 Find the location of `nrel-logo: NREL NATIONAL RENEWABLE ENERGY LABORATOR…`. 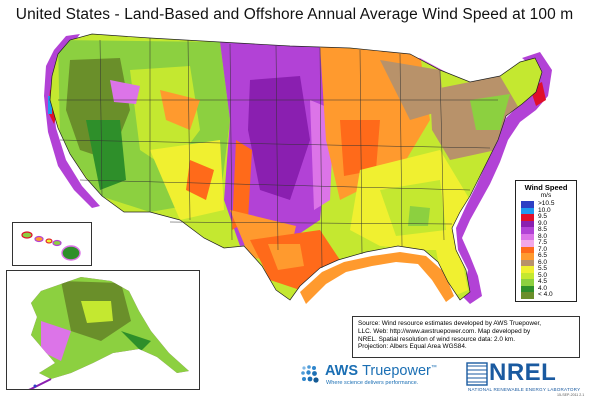

nrel-logo: NREL NATIONAL RENEWABLE ENERGY LABORATOR… is located at coordinates (523, 377).